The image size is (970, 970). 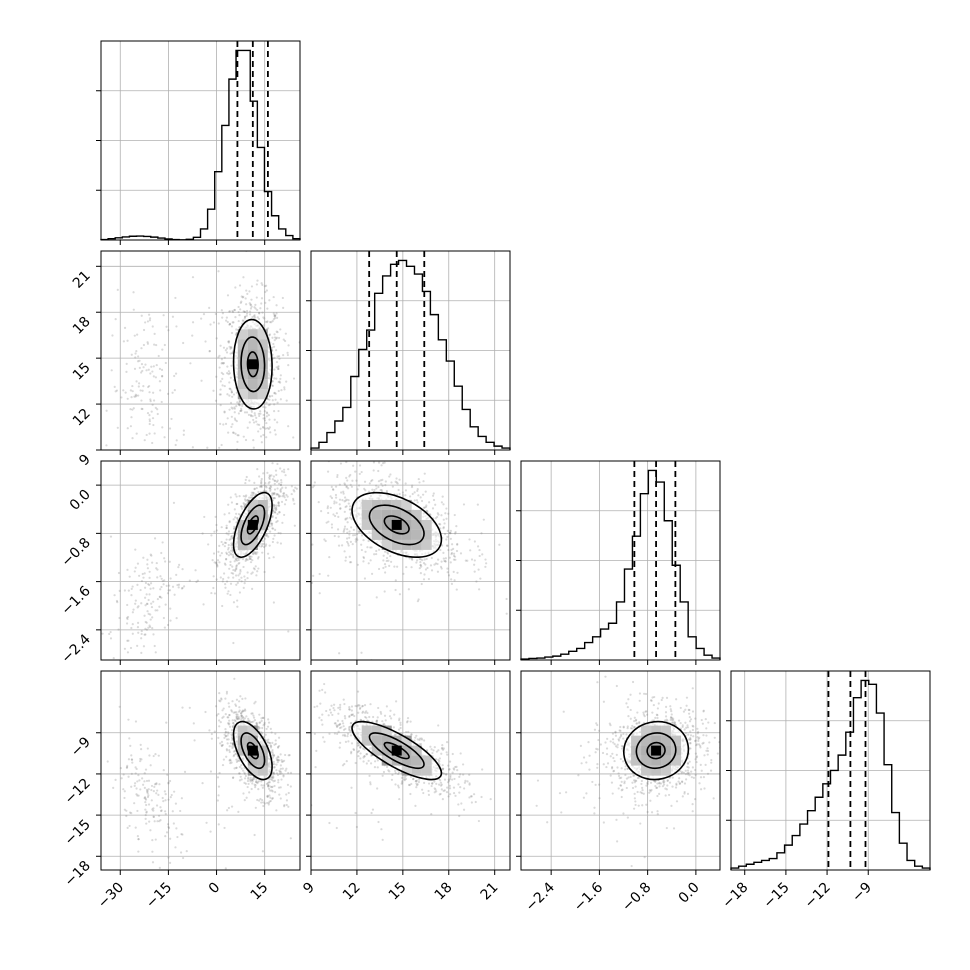 What do you see at coordinates (252, 524) in the screenshot?
I see `density-peak` at bounding box center [252, 524].